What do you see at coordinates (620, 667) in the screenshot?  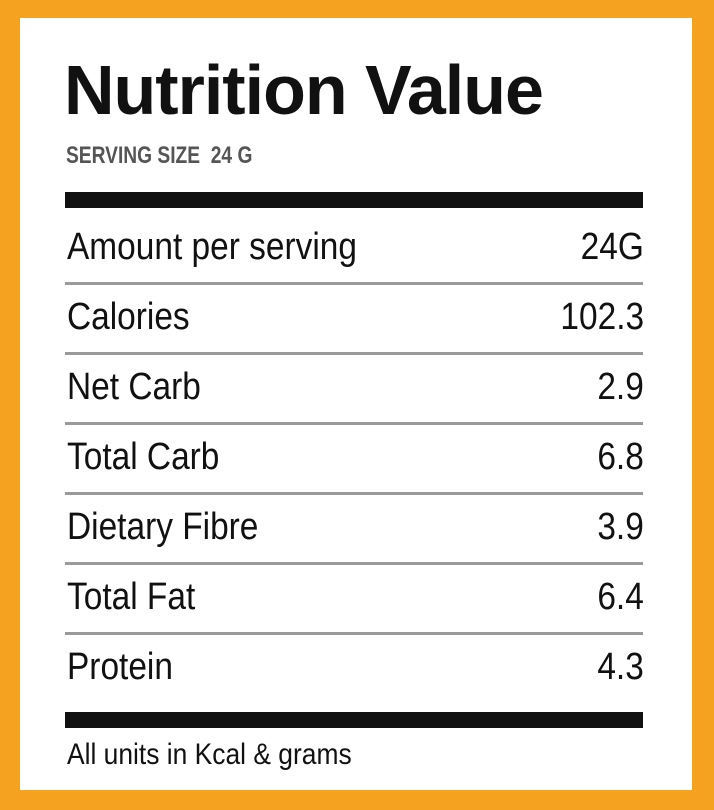 I see `row-value: 4.3` at bounding box center [620, 667].